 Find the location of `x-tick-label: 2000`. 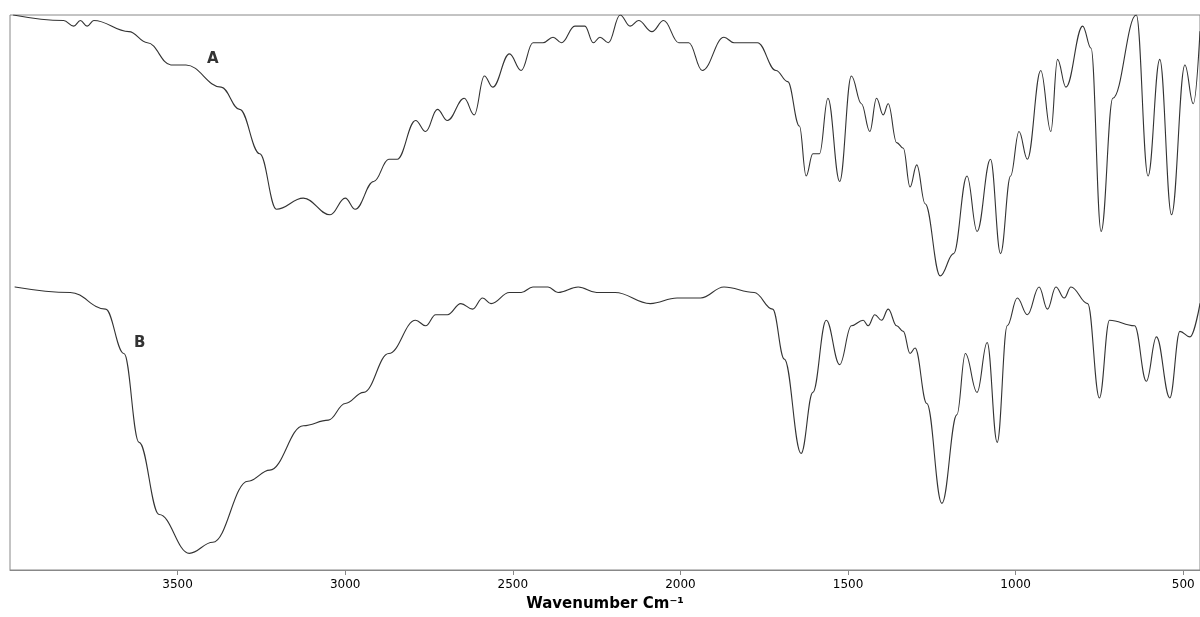

x-tick-label: 2000 is located at coordinates (680, 584).